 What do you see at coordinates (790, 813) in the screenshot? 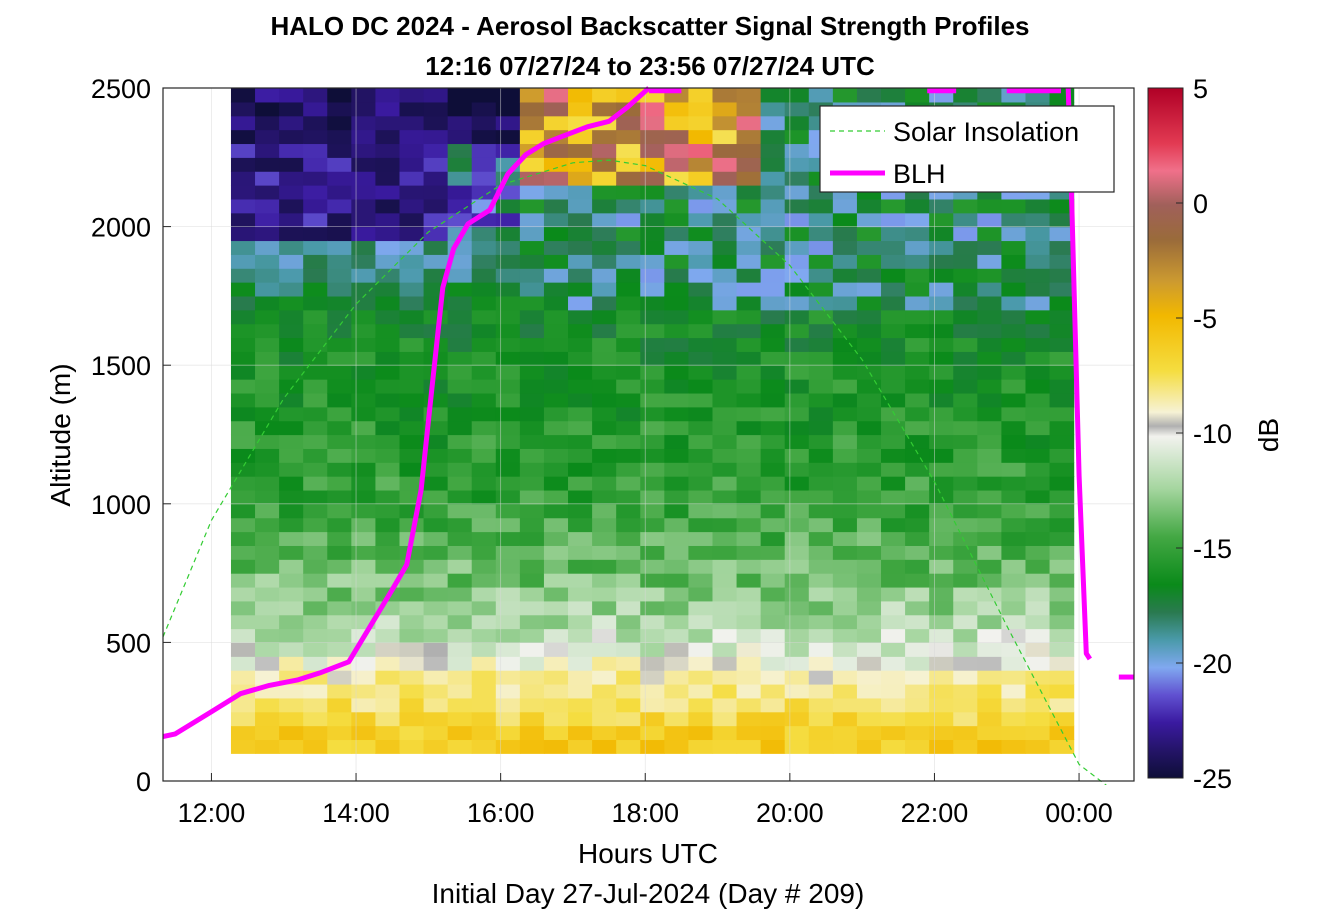
I see `x-tick-label: 20:00` at bounding box center [790, 813].